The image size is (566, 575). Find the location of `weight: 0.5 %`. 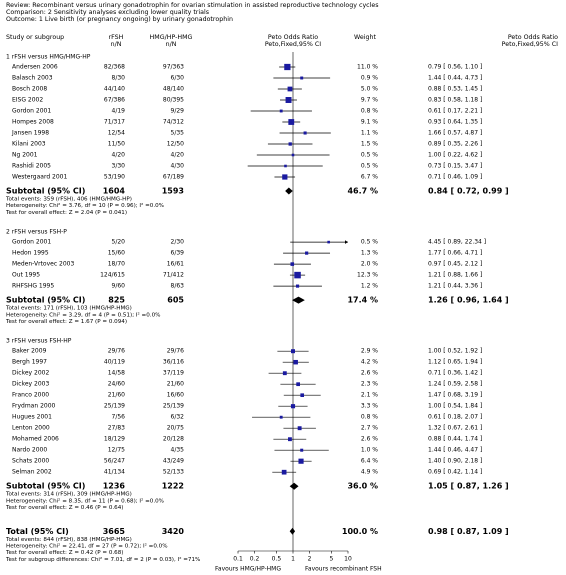

weight: 0.5 % is located at coordinates (369, 166).